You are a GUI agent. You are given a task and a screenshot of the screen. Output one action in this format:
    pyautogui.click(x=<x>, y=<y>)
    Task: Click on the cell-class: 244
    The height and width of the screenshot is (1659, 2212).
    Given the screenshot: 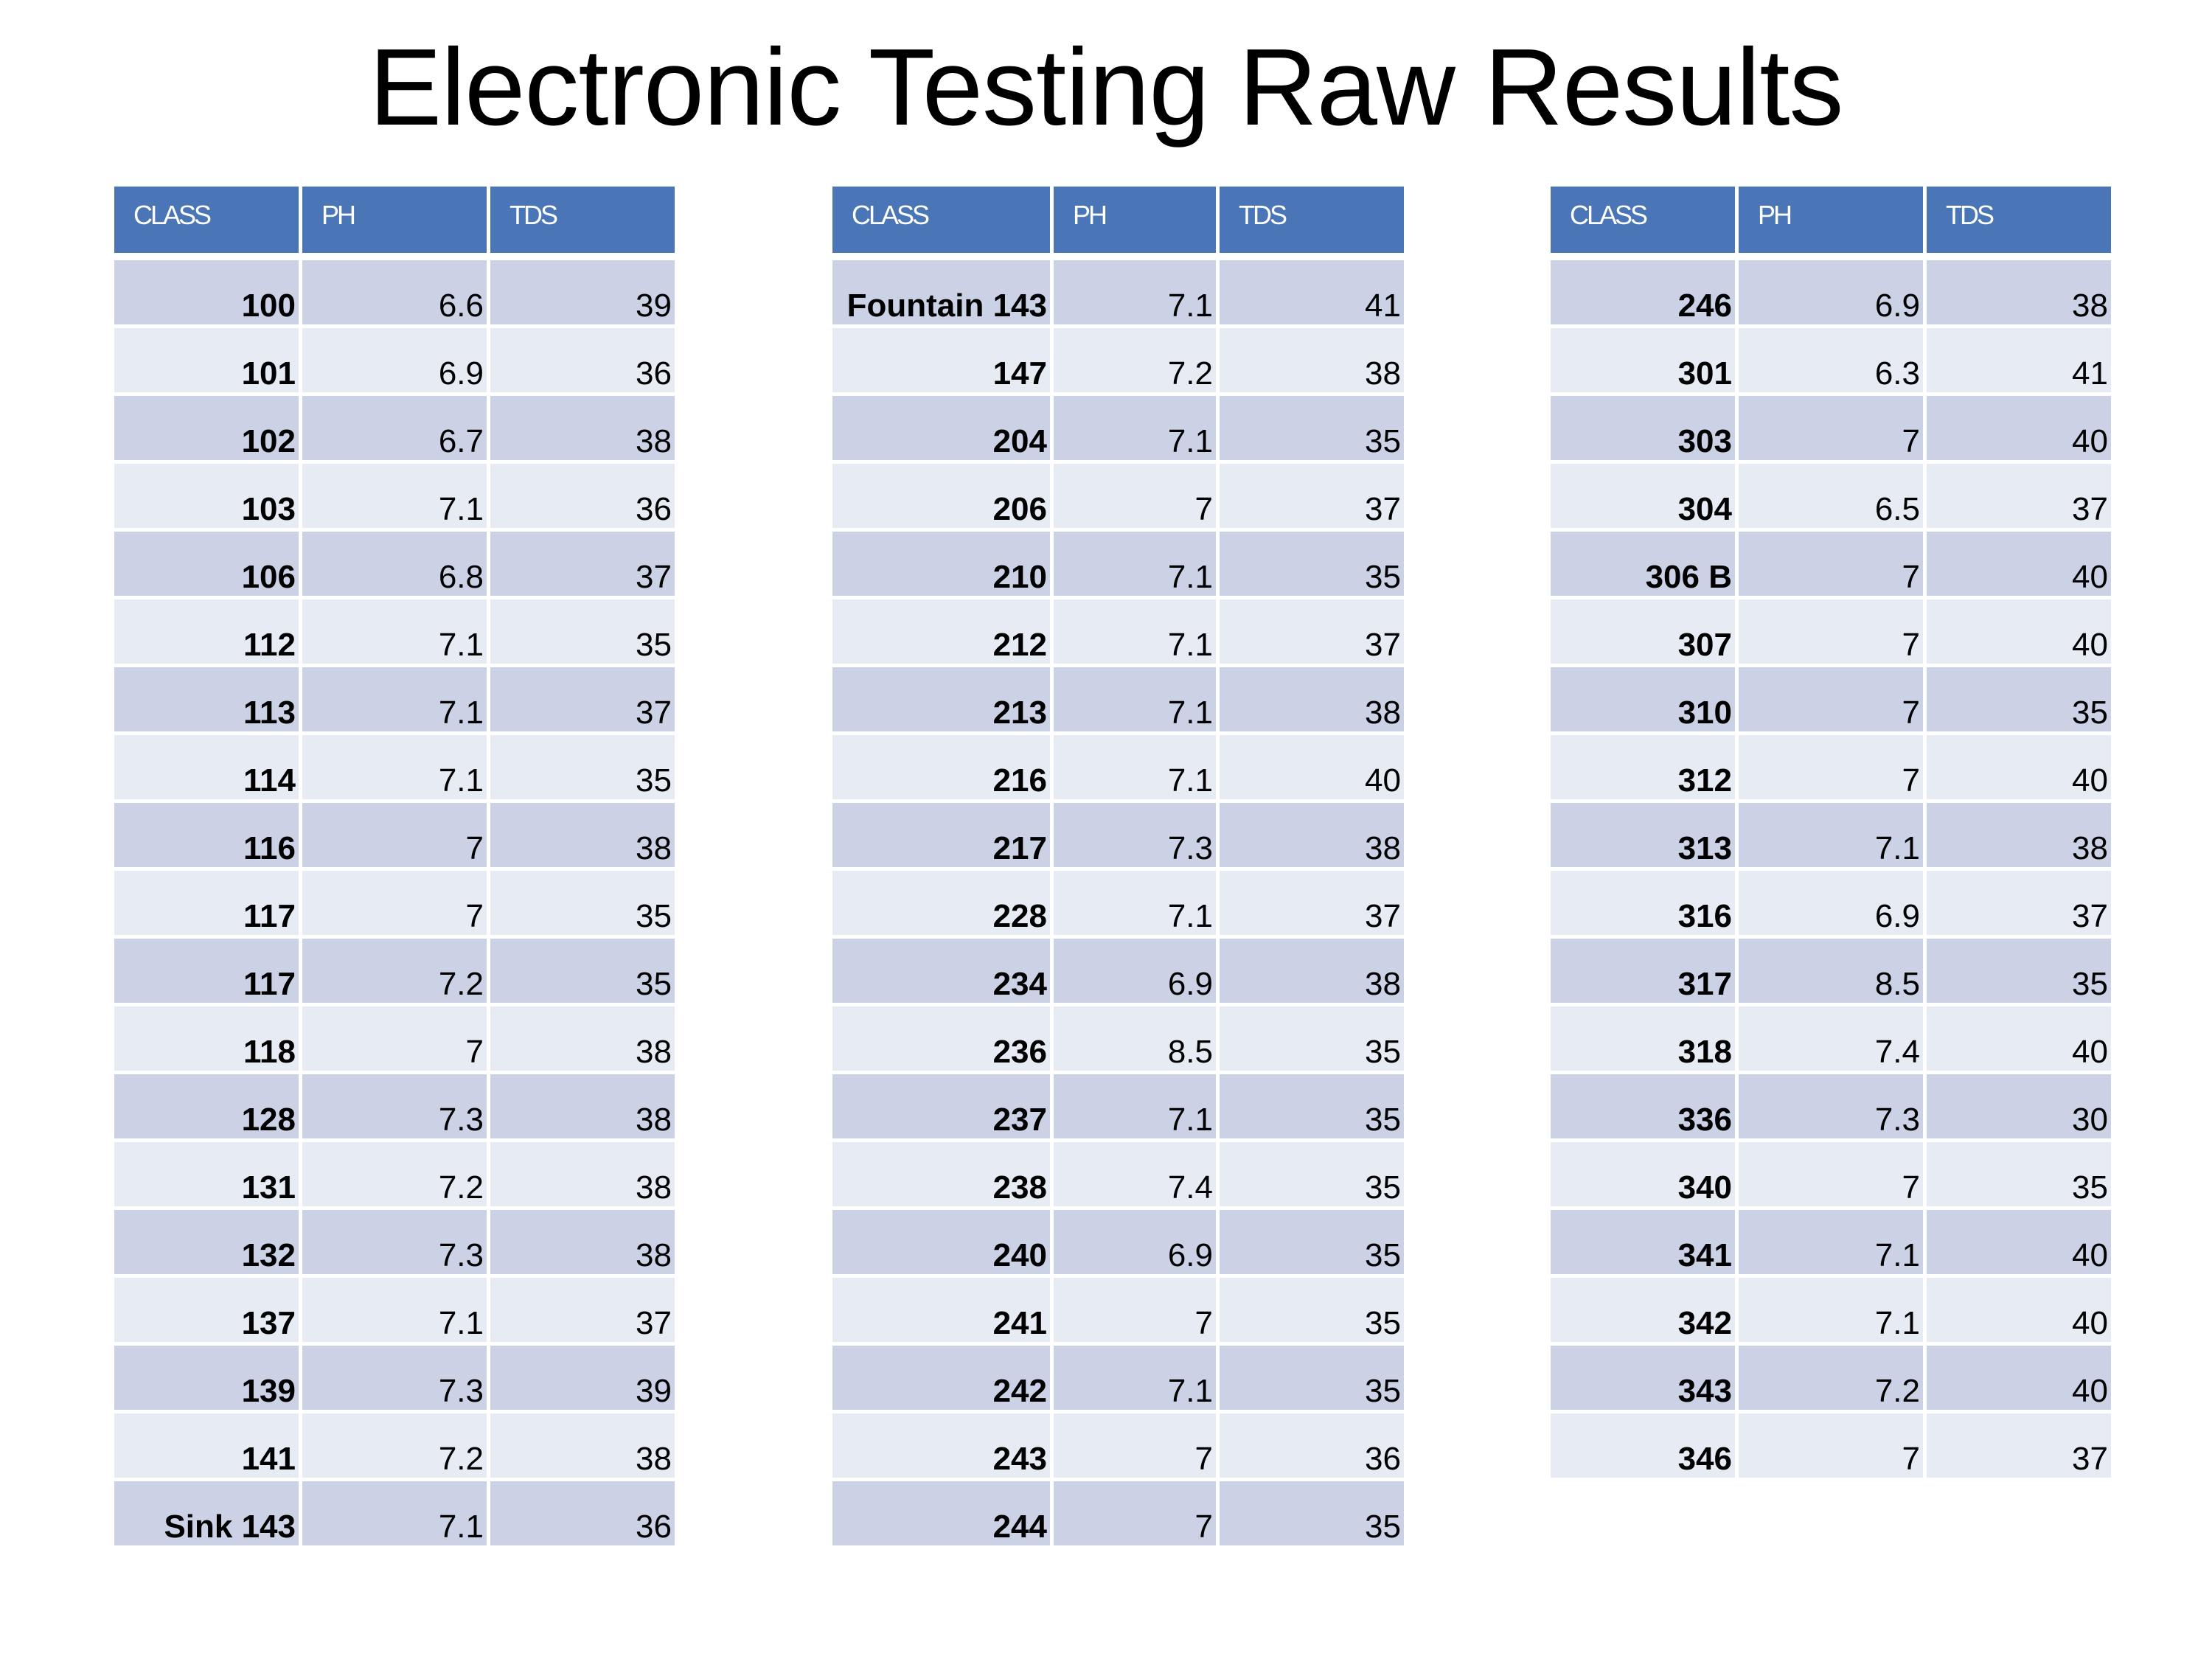 What is the action you would take?
    pyautogui.click(x=941, y=1515)
    